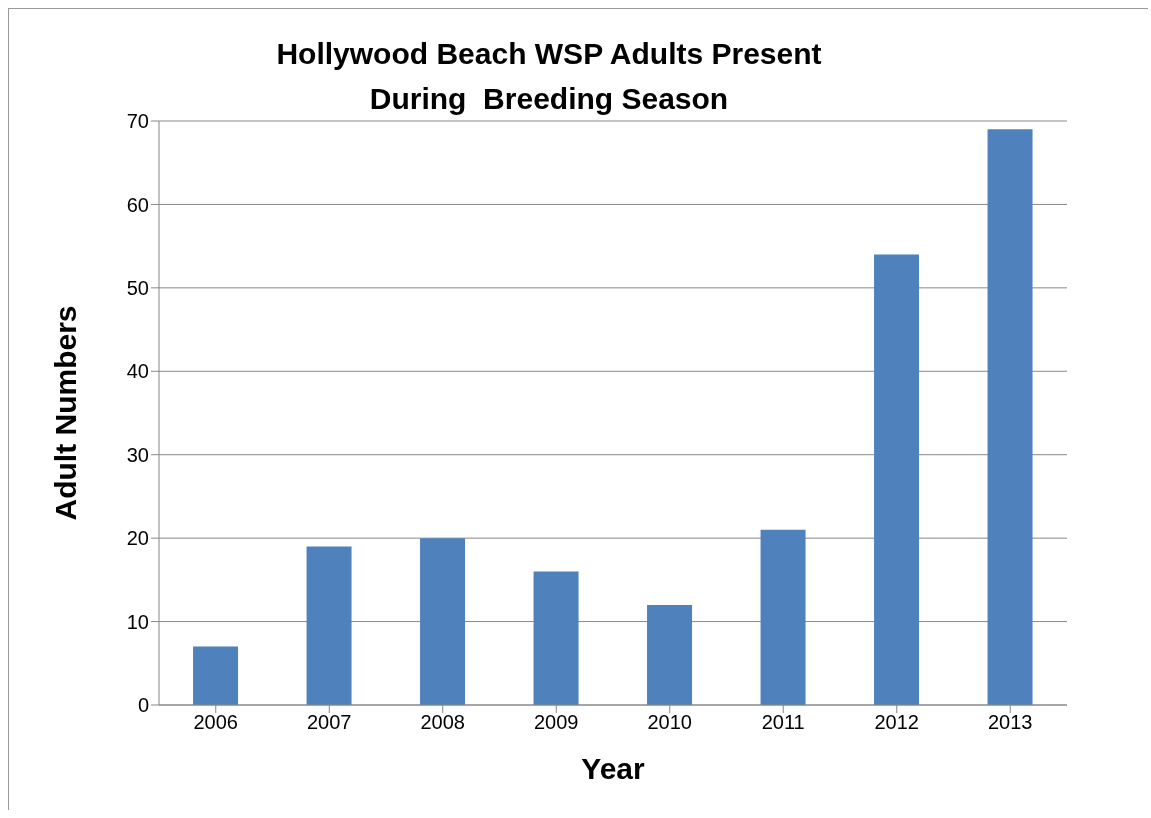 This screenshot has width=1151, height=818. What do you see at coordinates (549, 76) in the screenshot?
I see `chart-title: Hollywood Beach WSP Adults Present During Breeding Season` at bounding box center [549, 76].